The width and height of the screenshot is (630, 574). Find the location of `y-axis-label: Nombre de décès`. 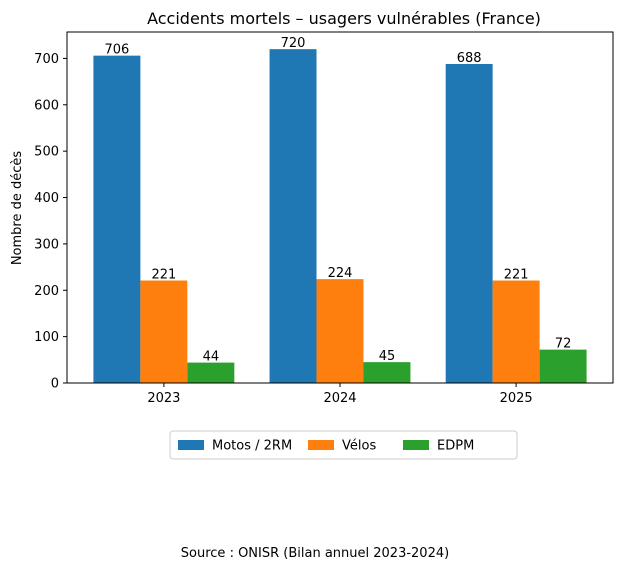

y-axis-label: Nombre de décès is located at coordinates (17, 208).